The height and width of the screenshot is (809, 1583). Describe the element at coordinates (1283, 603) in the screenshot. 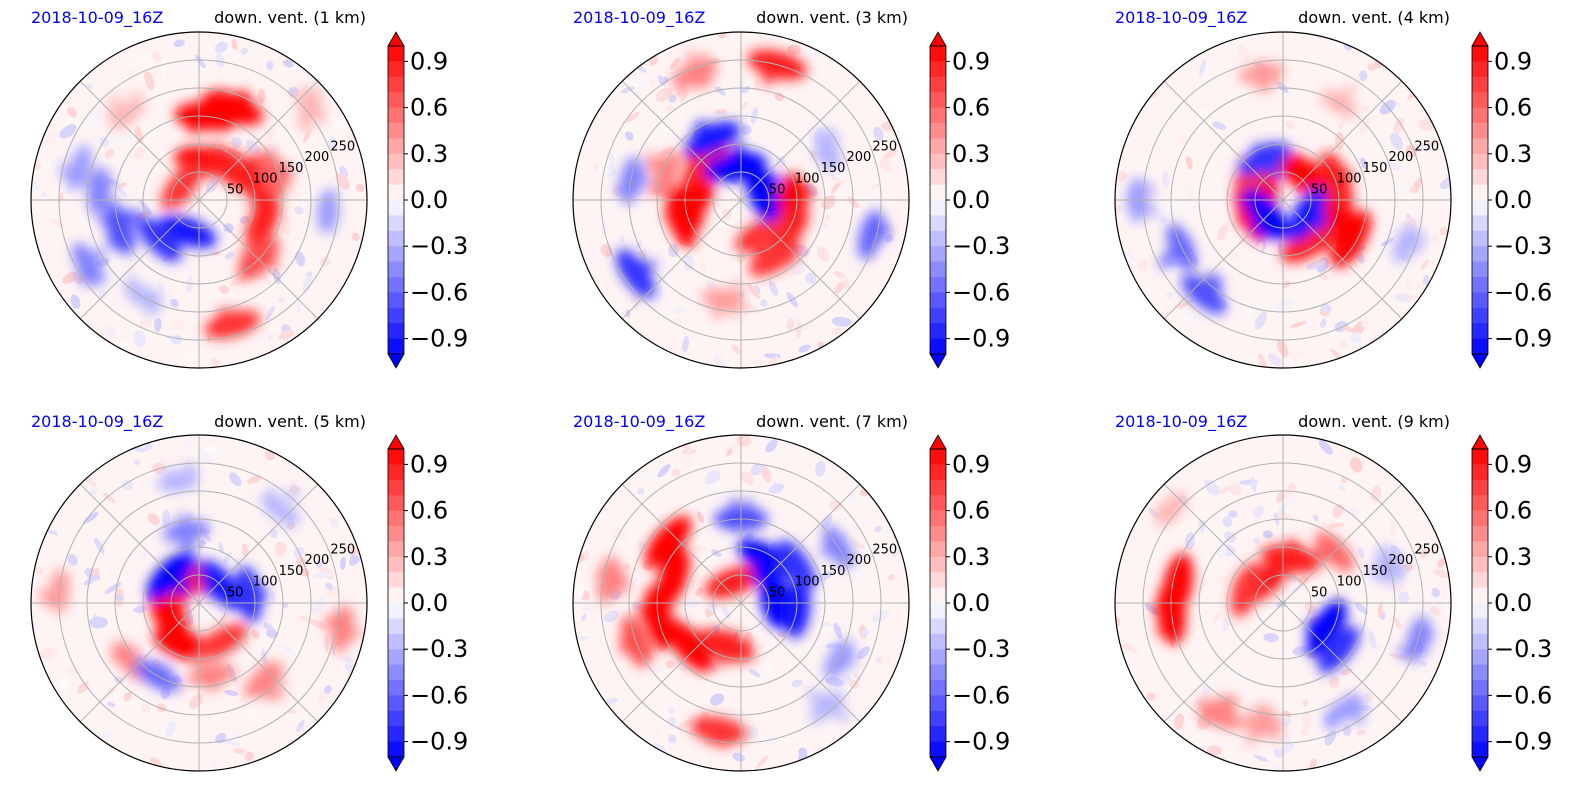

I see `polar-grid` at that location.